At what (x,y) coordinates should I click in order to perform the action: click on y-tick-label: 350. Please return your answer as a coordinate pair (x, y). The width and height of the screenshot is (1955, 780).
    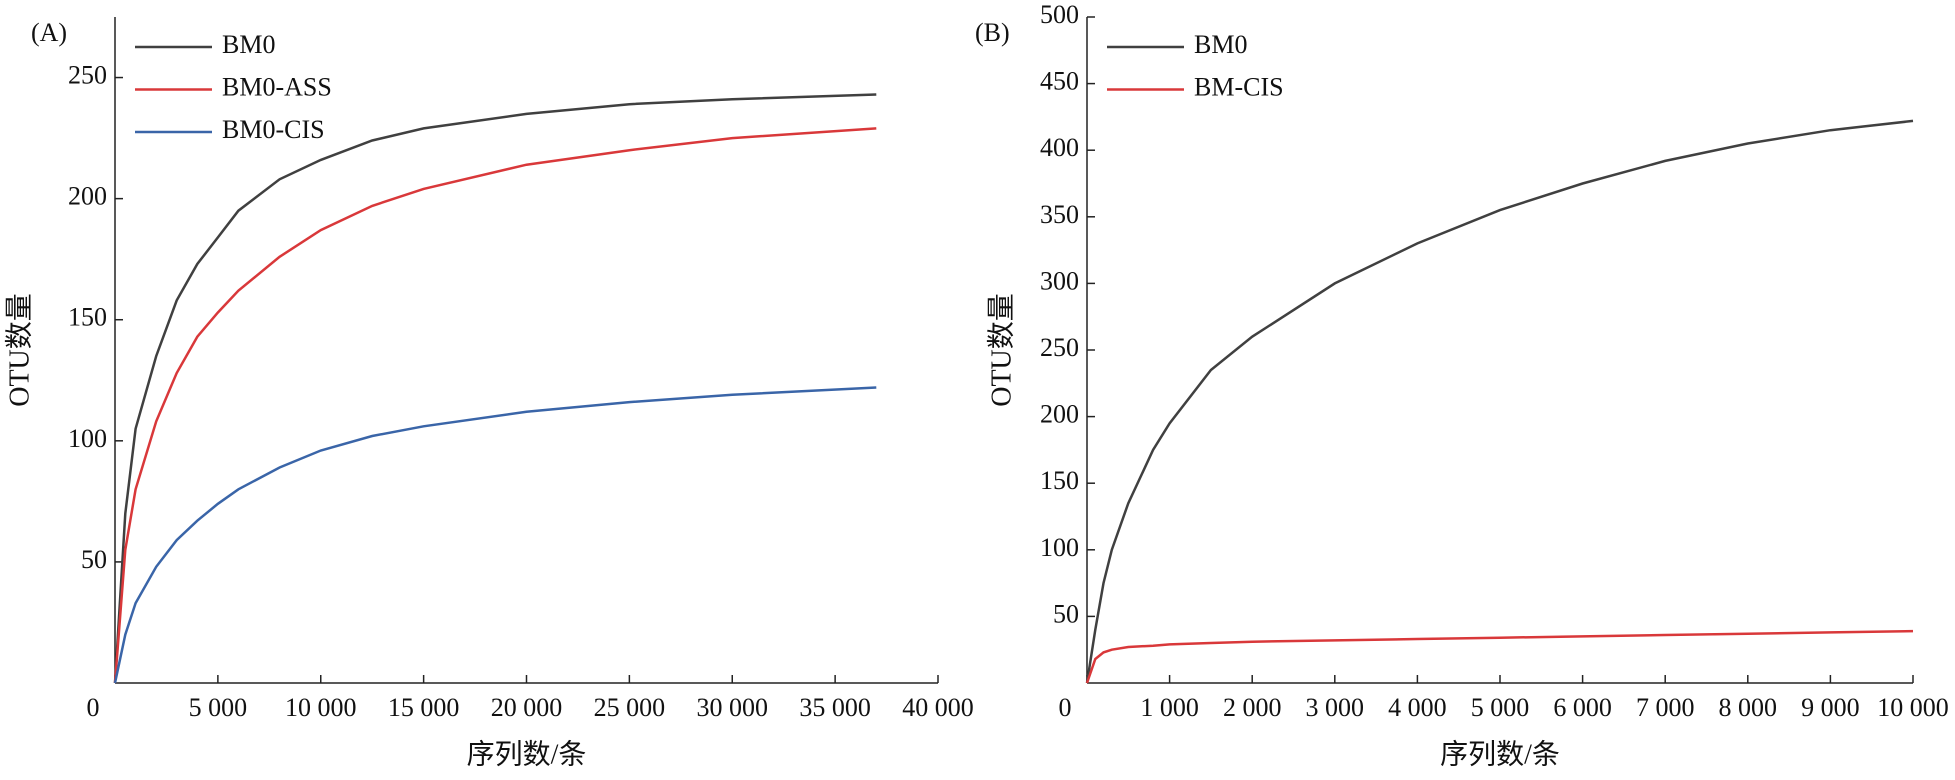
    Looking at the image, I should click on (1059, 214).